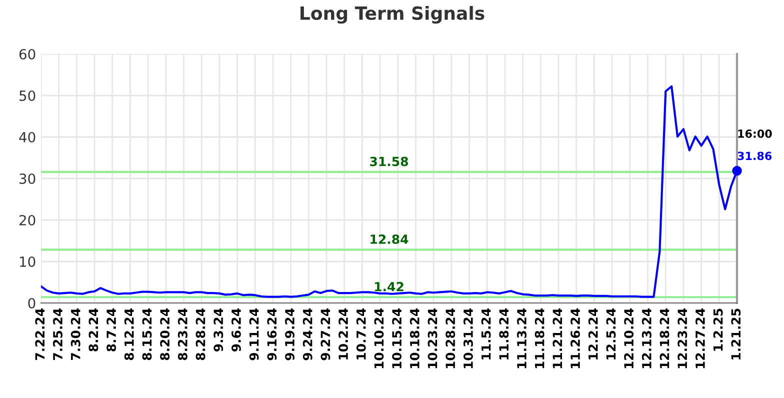 This screenshot has height=398, width=784. I want to click on ref-line-label: 1.42, so click(389, 287).